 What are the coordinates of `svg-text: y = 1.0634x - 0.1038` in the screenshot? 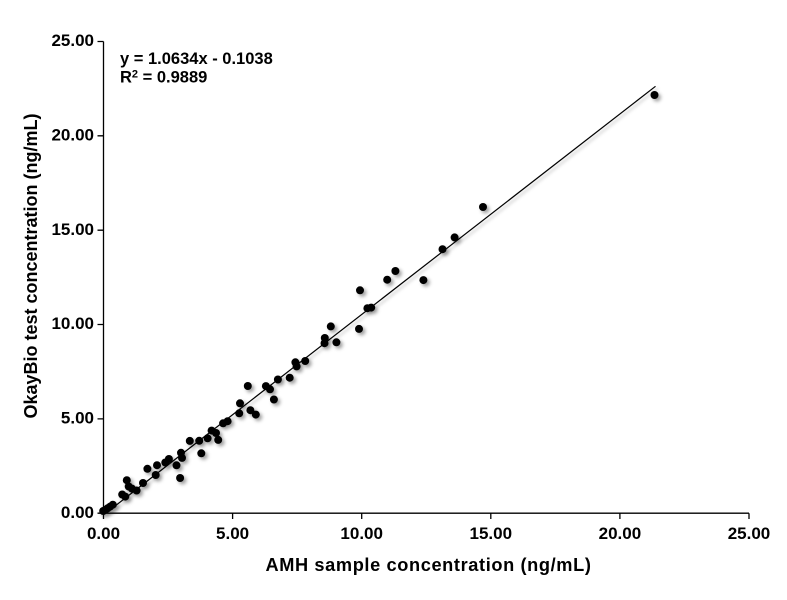 It's located at (196, 59).